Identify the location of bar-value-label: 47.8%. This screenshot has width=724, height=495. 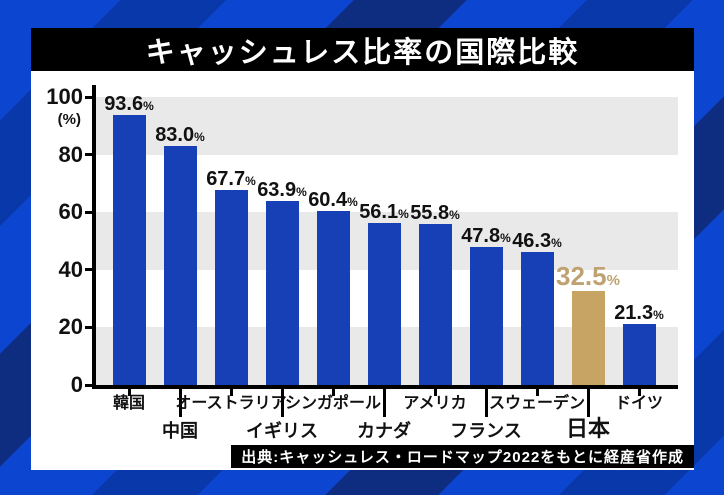
(486, 236).